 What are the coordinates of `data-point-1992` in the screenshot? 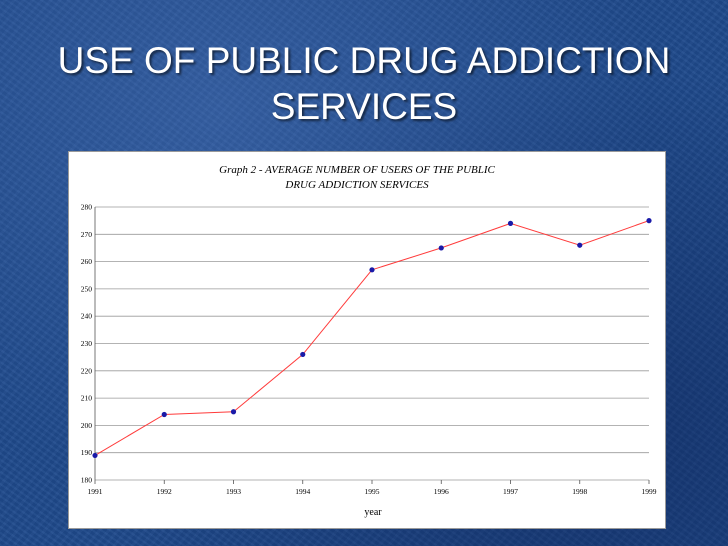 It's located at (164, 414).